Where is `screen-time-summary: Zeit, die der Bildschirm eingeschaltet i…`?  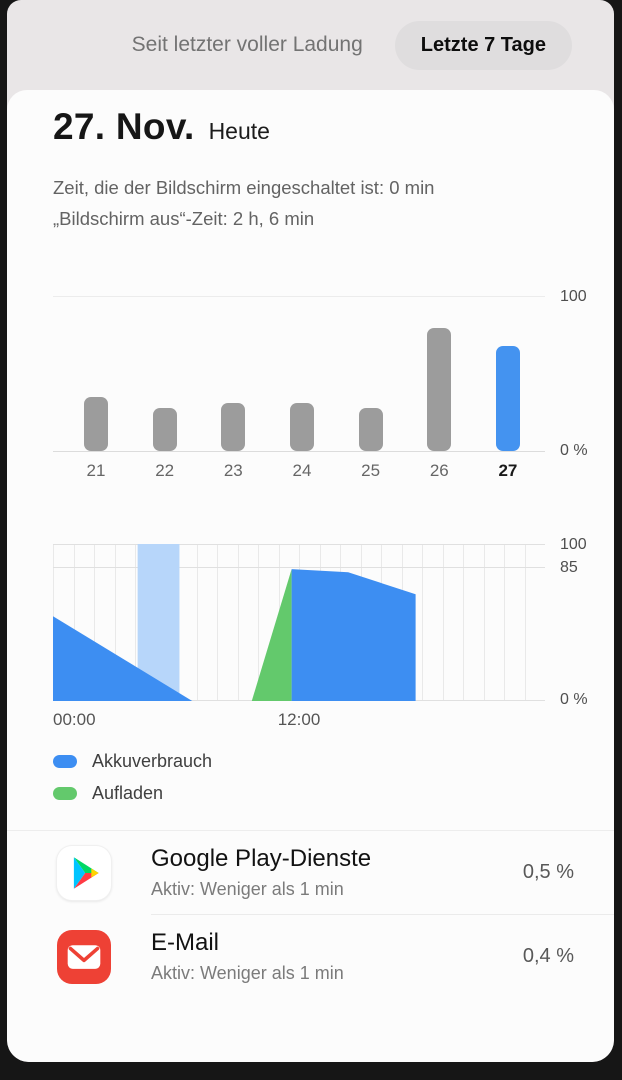
screen-time-summary: Zeit, die der Bildschirm eingeschaltet i… is located at coordinates (310, 203).